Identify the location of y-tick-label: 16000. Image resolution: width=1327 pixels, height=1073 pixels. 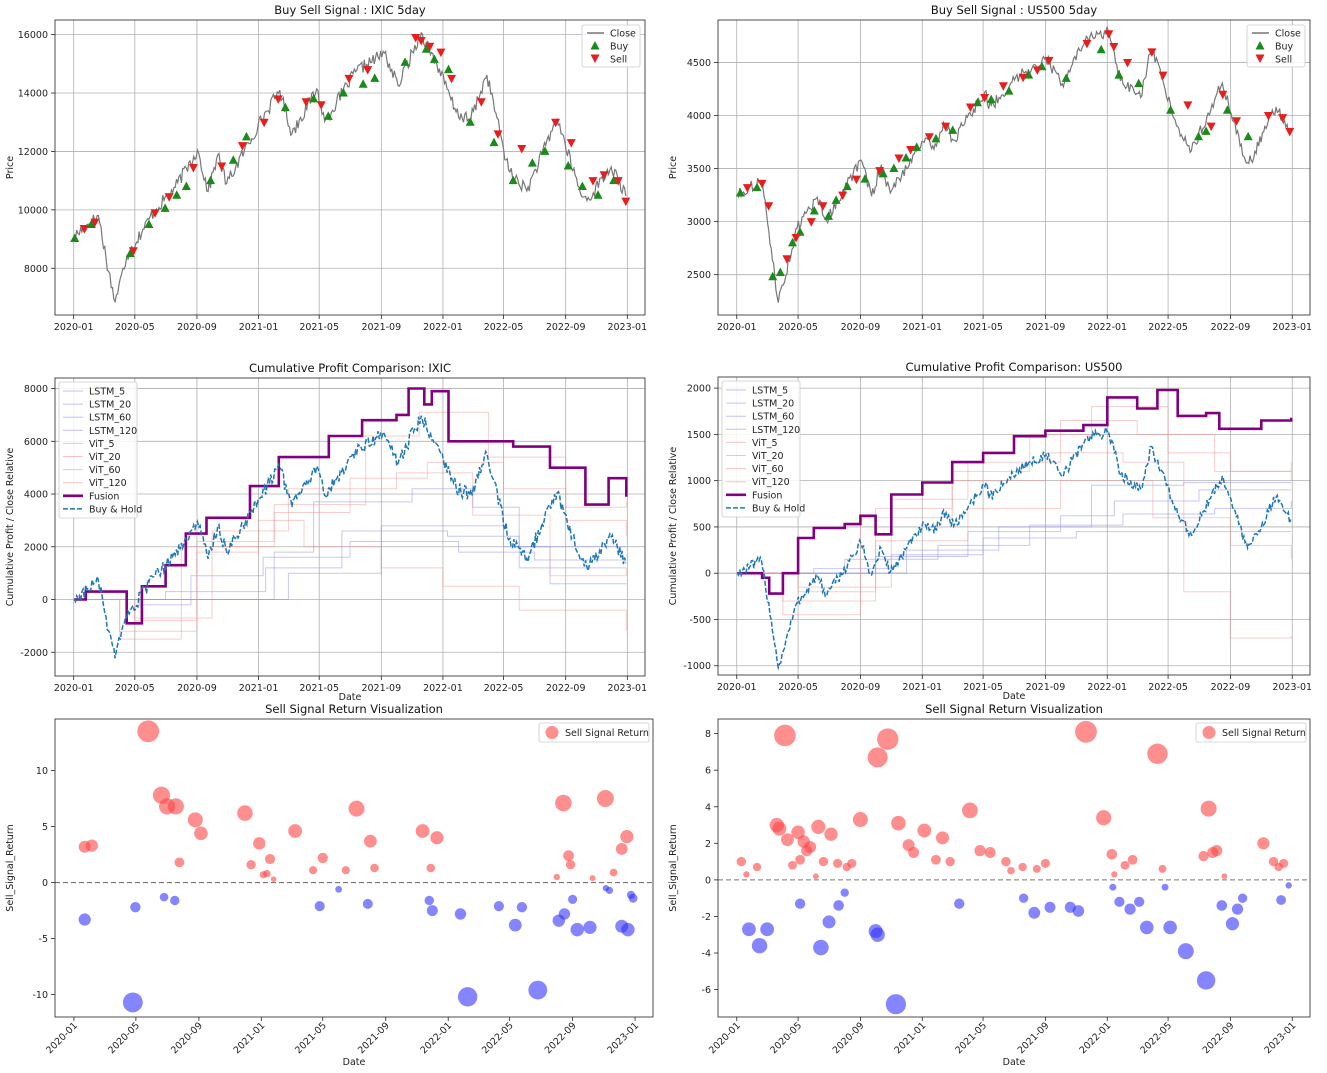
(33, 35).